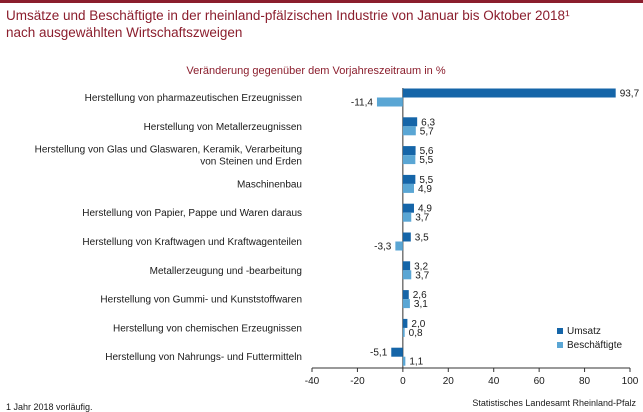 Image resolution: width=643 pixels, height=412 pixels. I want to click on data-label: 5,7, so click(427, 131).